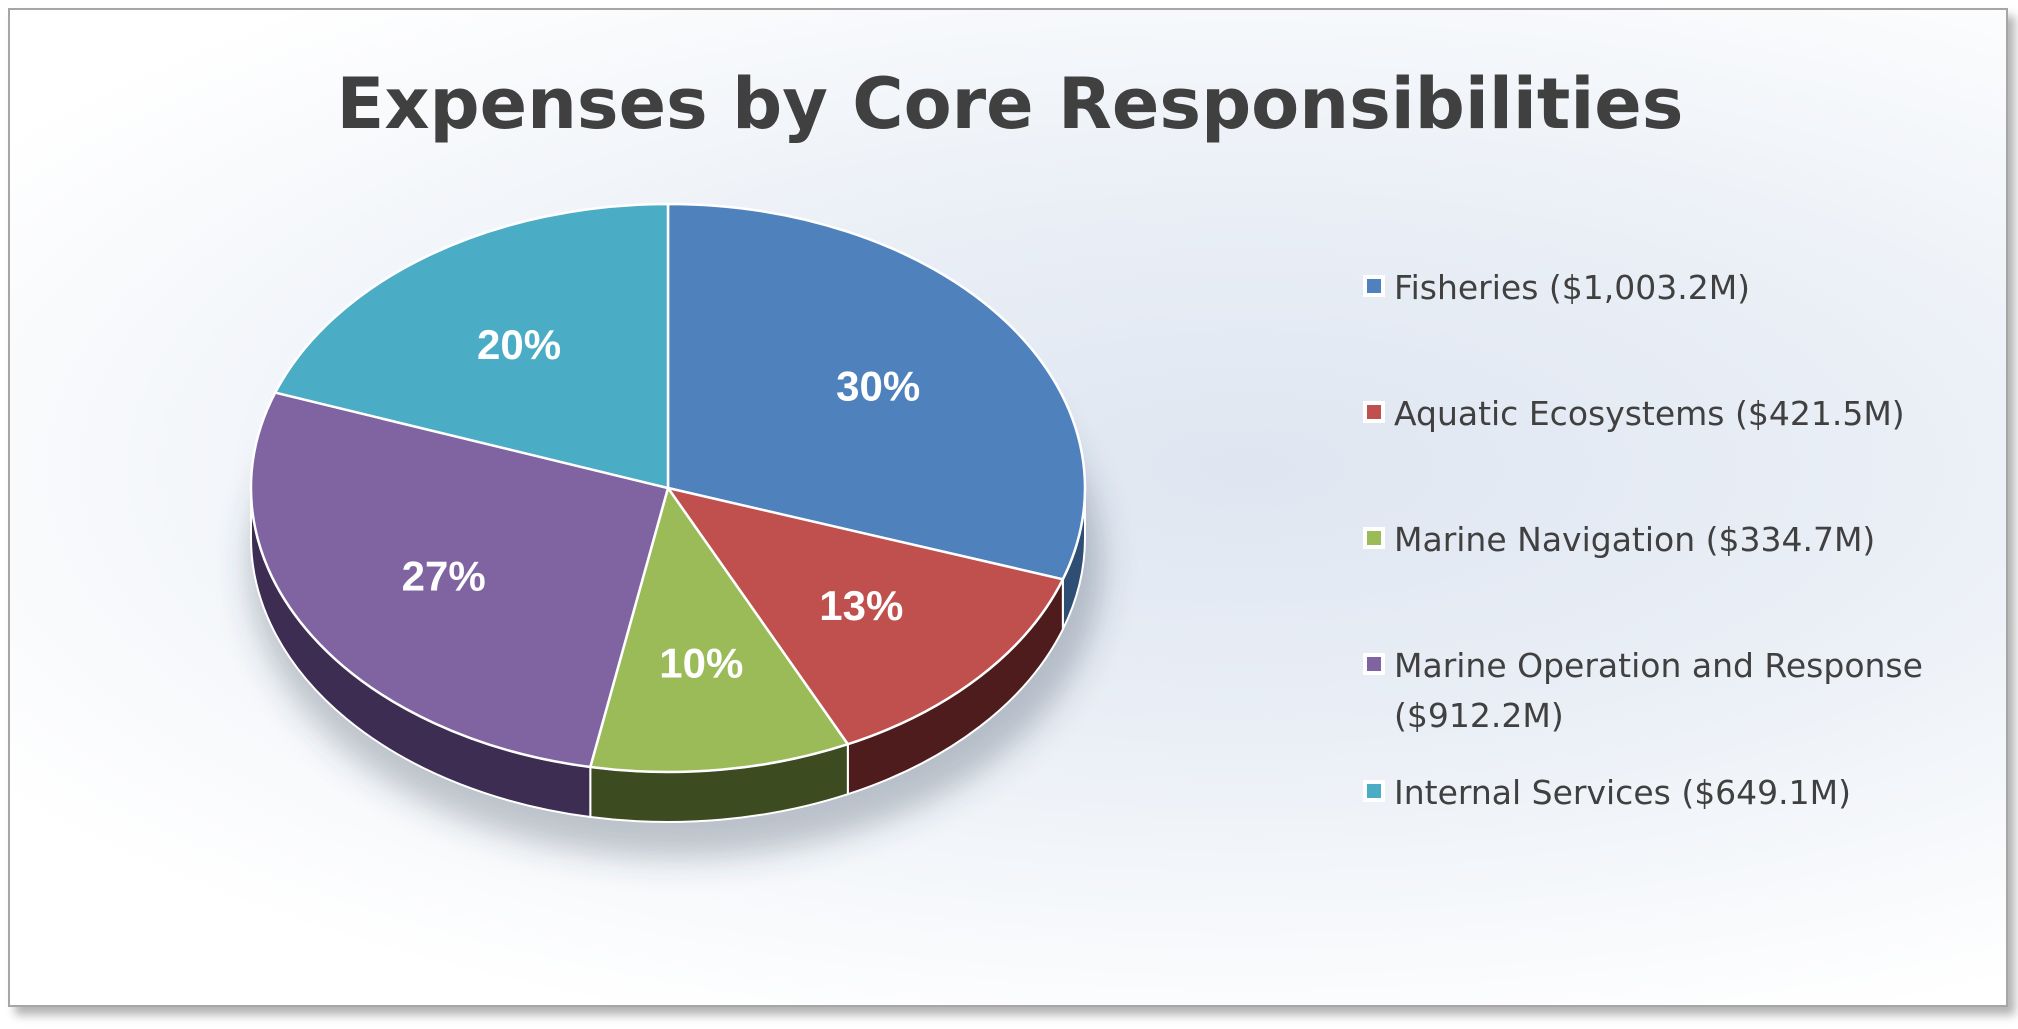 Image resolution: width=2018 pixels, height=1029 pixels. I want to click on data-label-1: 13%, so click(861, 605).